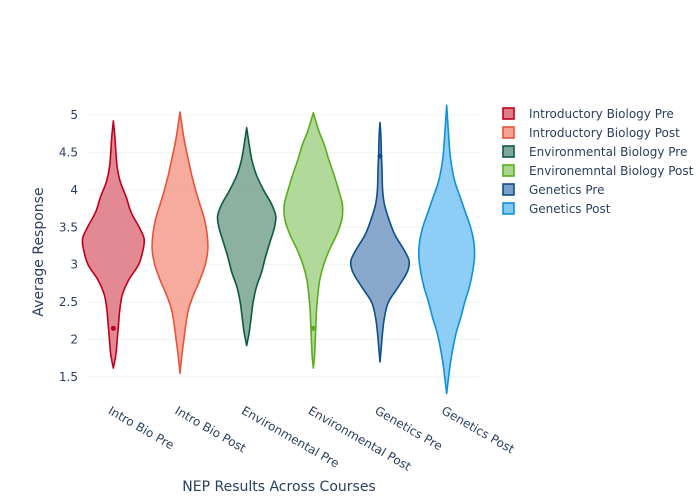  I want to click on x-tick-label: Intro Bio Post, so click(211, 429).